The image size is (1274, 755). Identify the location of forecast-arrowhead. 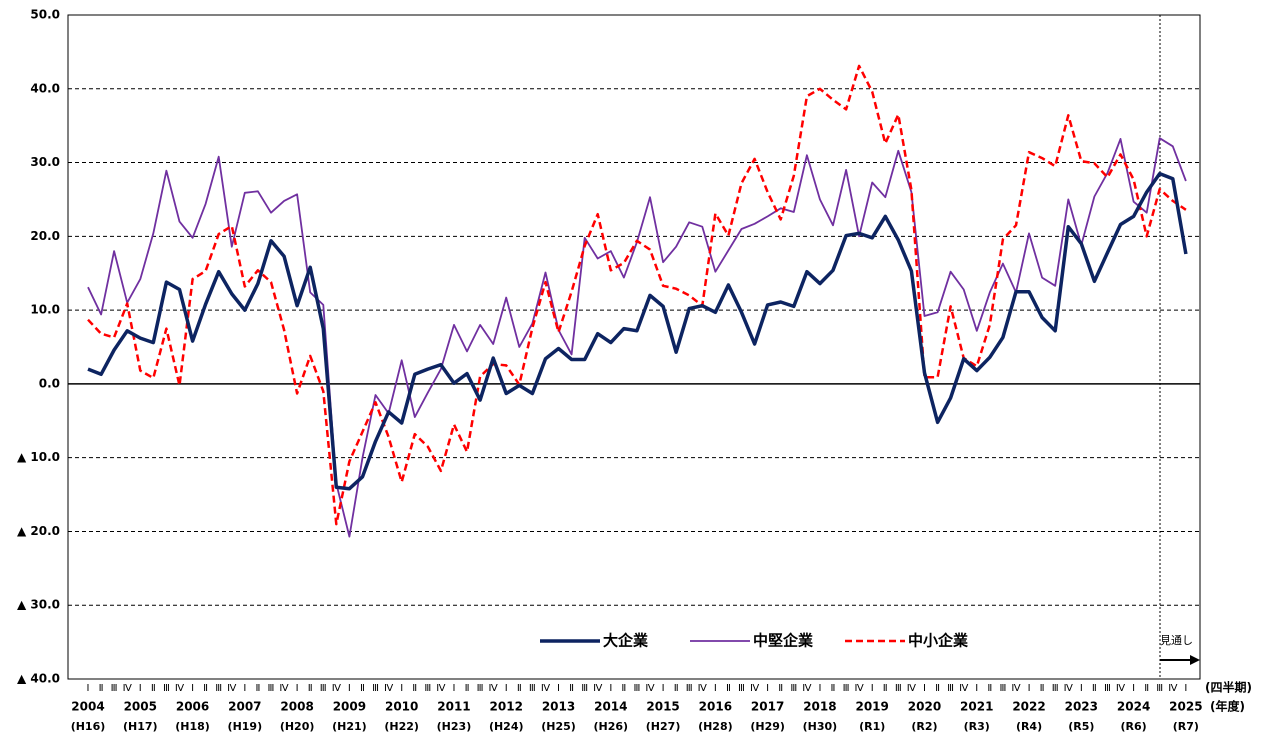
(1195, 660).